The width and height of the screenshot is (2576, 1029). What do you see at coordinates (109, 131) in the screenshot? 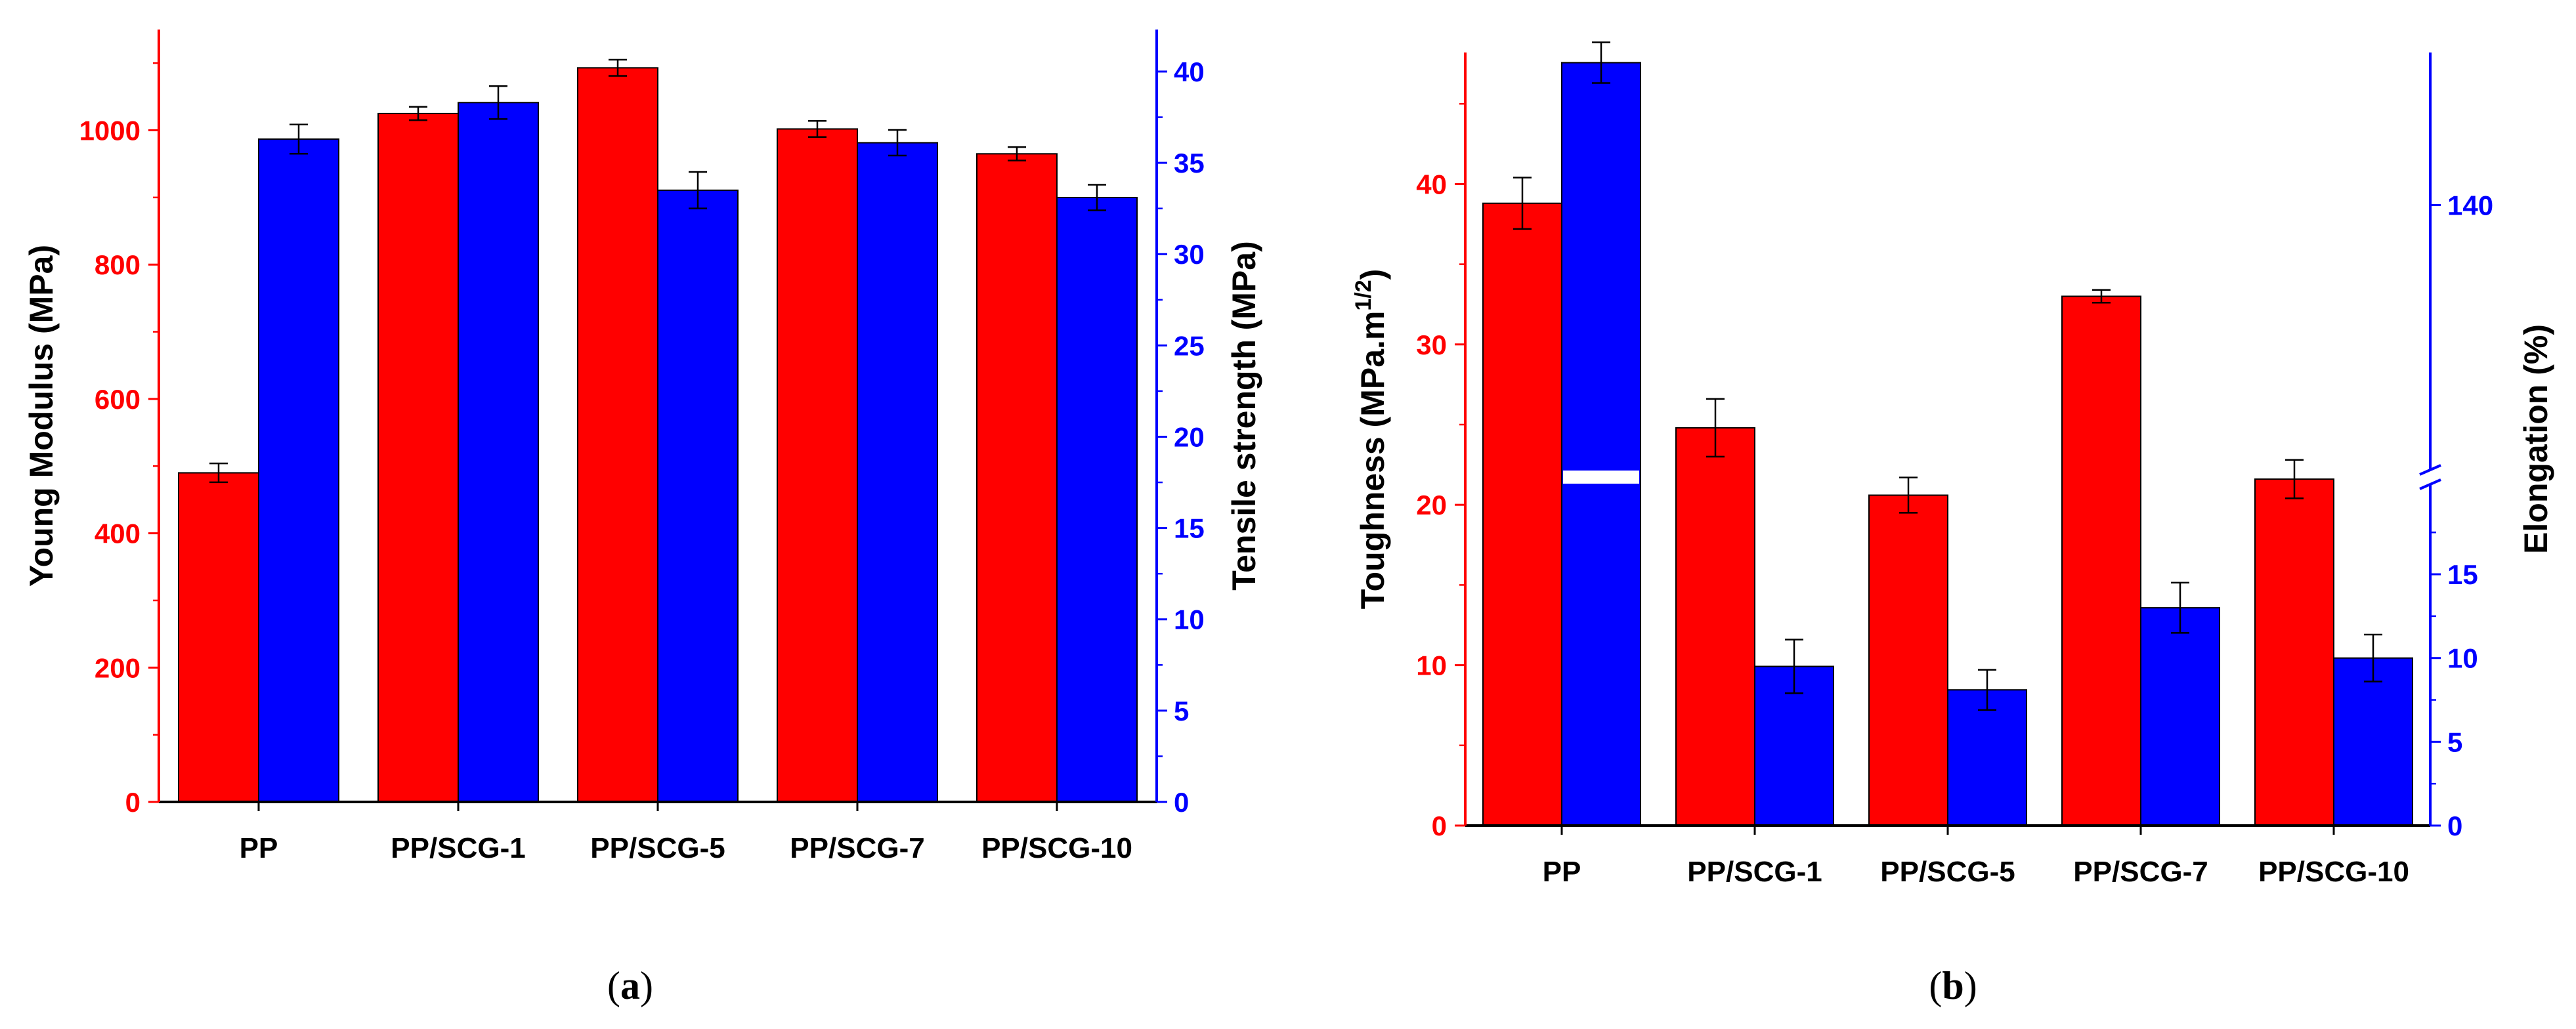
I see `y-left-tick-label: 1000` at bounding box center [109, 131].